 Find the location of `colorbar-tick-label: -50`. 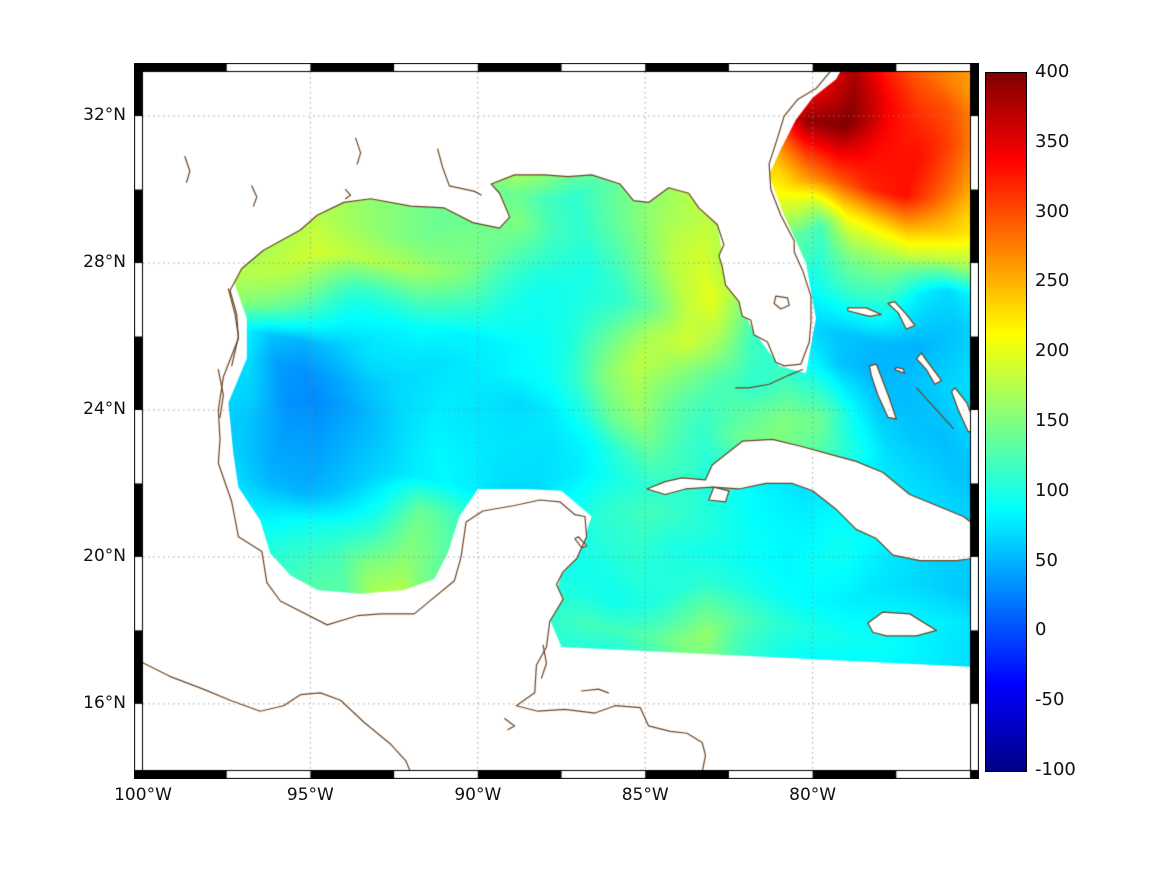

colorbar-tick-label: -50 is located at coordinates (1050, 700).